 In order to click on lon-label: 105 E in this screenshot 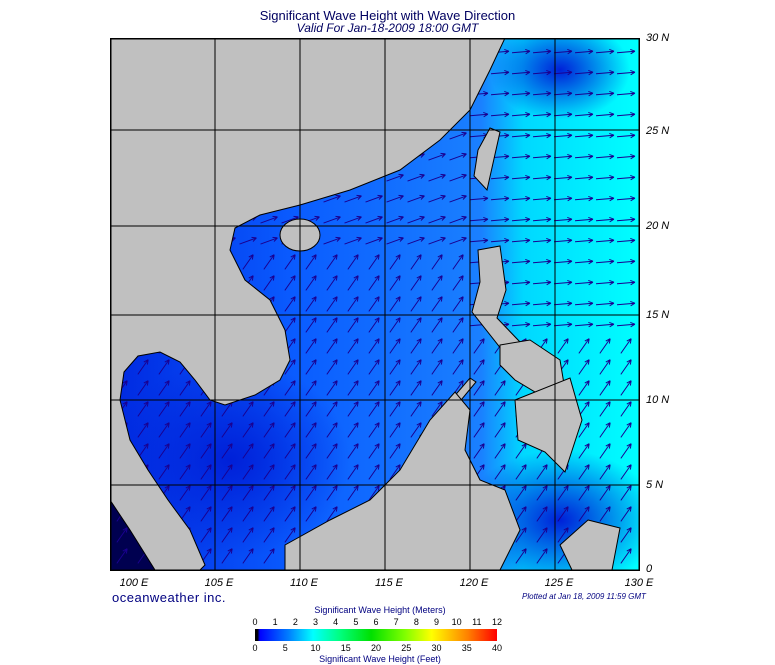, I will do `click(219, 583)`.